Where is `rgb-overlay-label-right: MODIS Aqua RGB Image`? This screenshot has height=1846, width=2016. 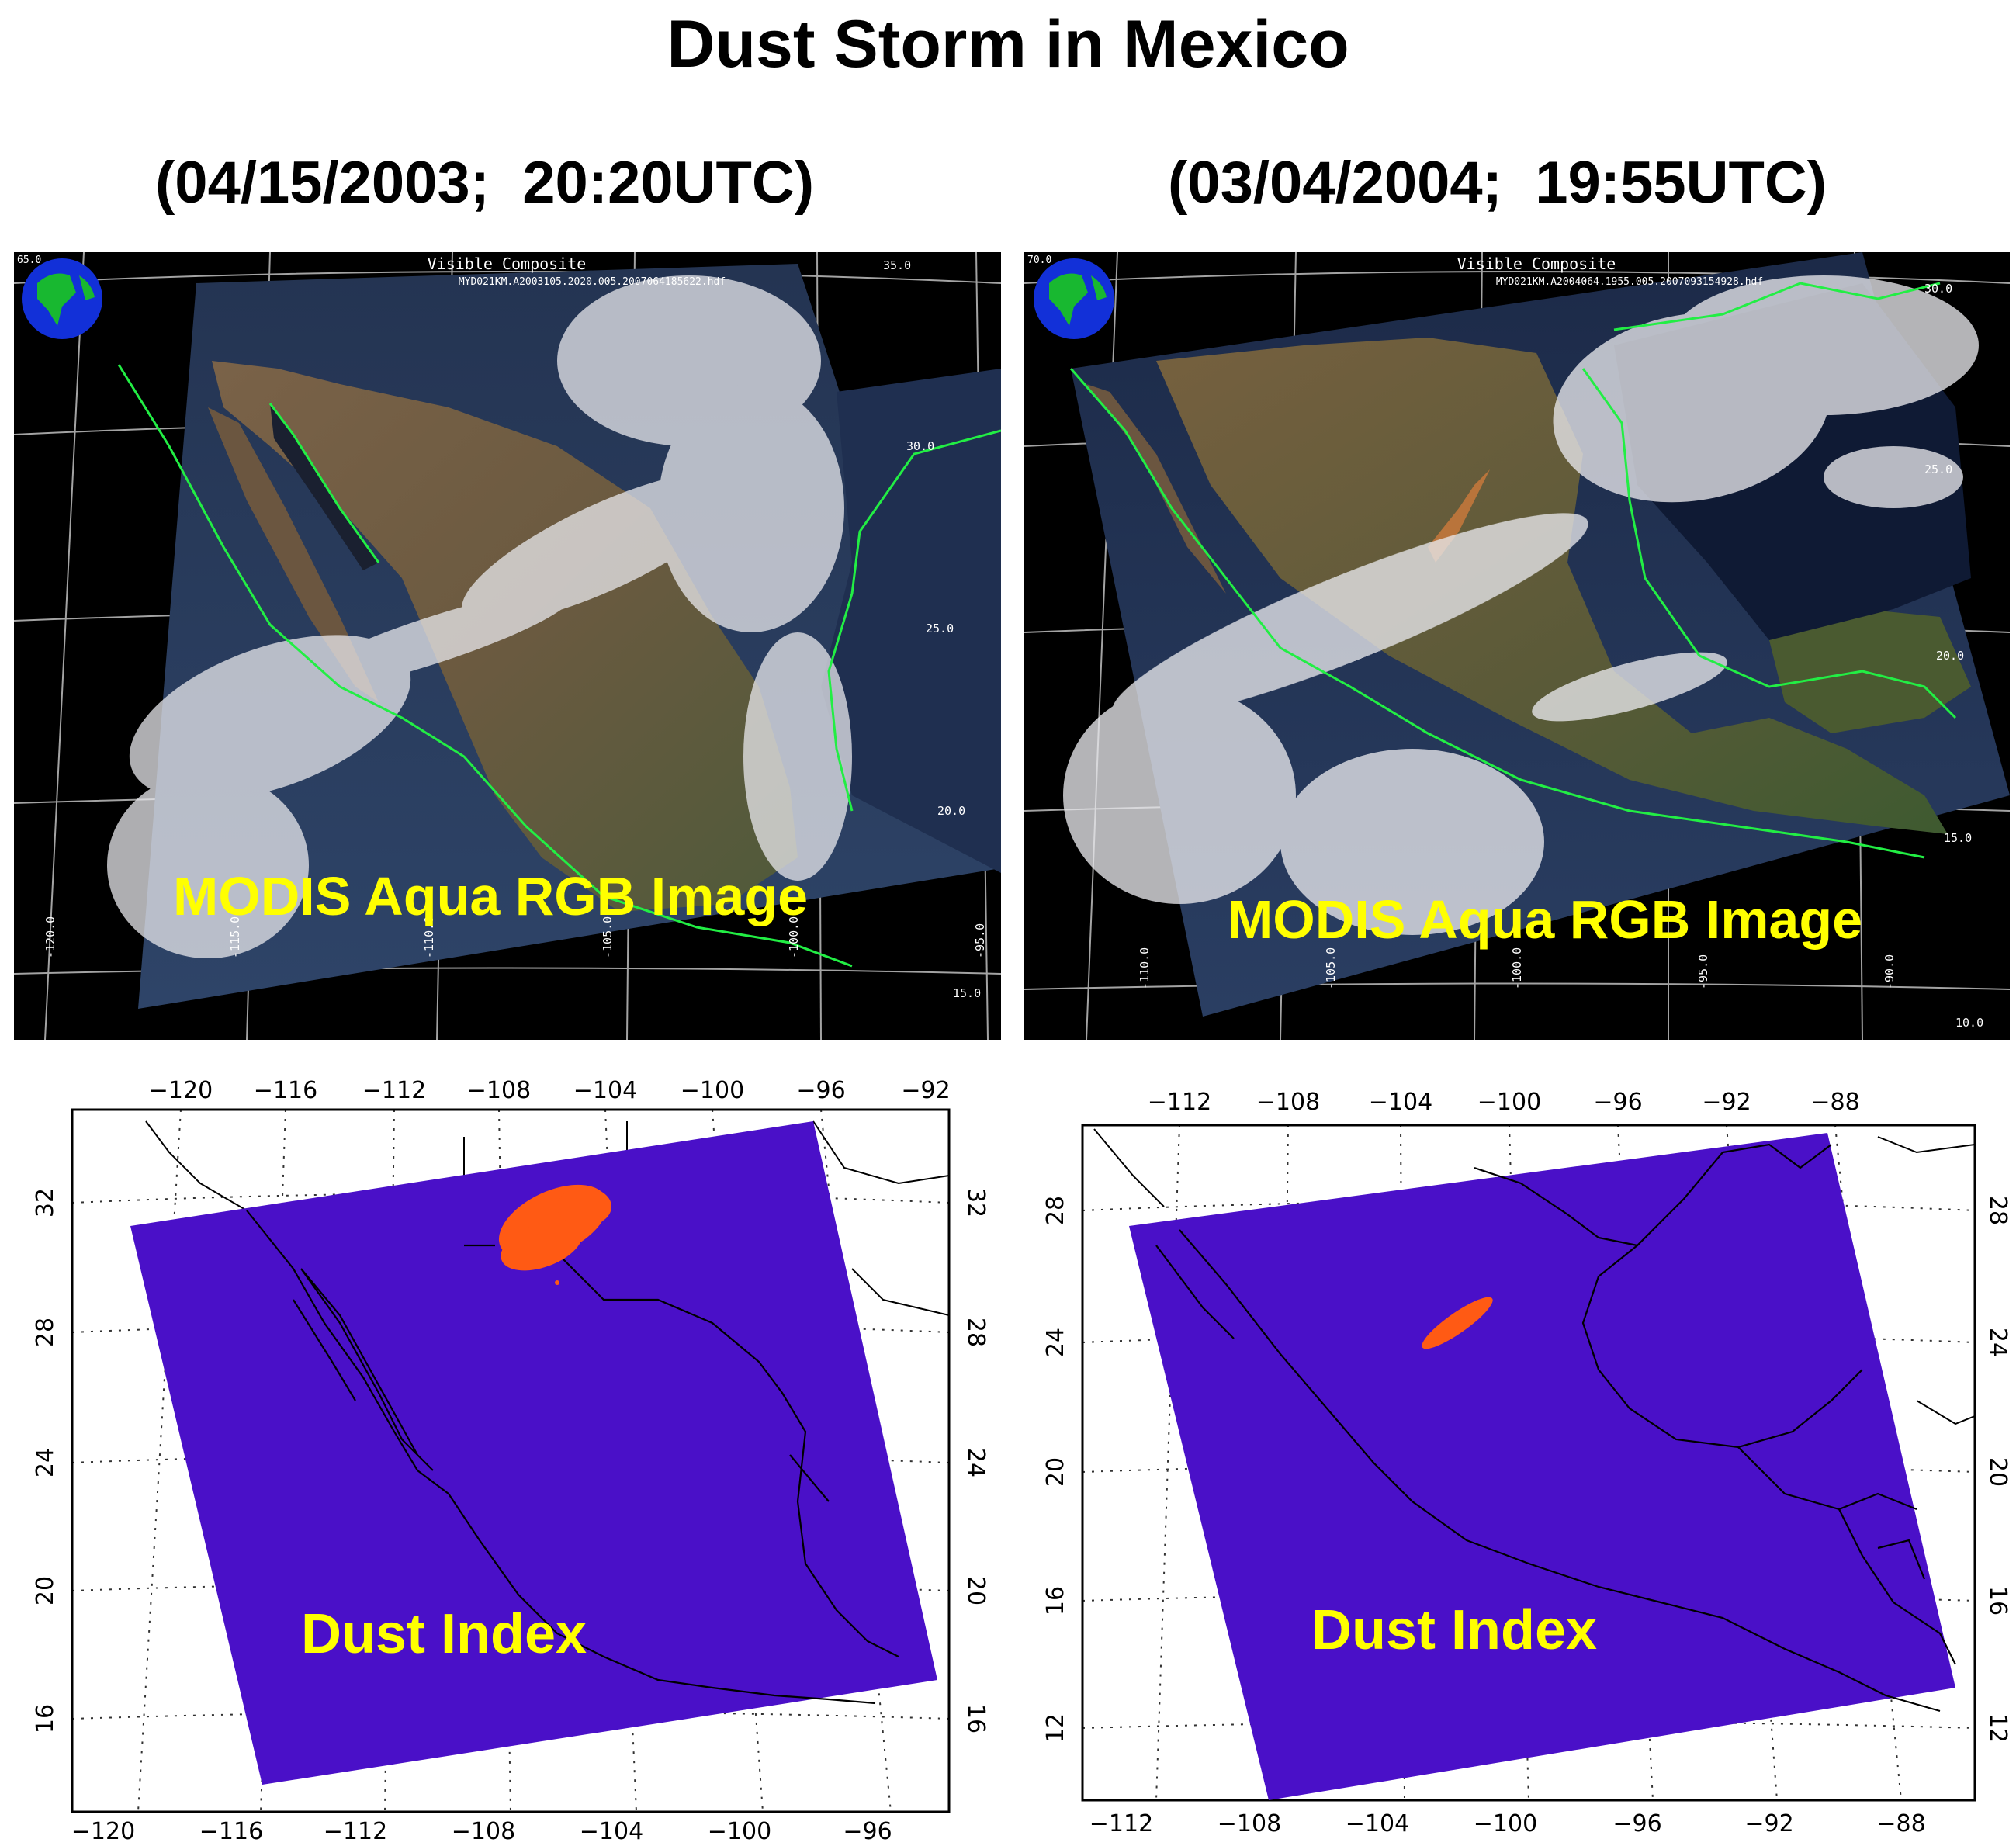
rgb-overlay-label-right: MODIS Aqua RGB Image is located at coordinates (1546, 919).